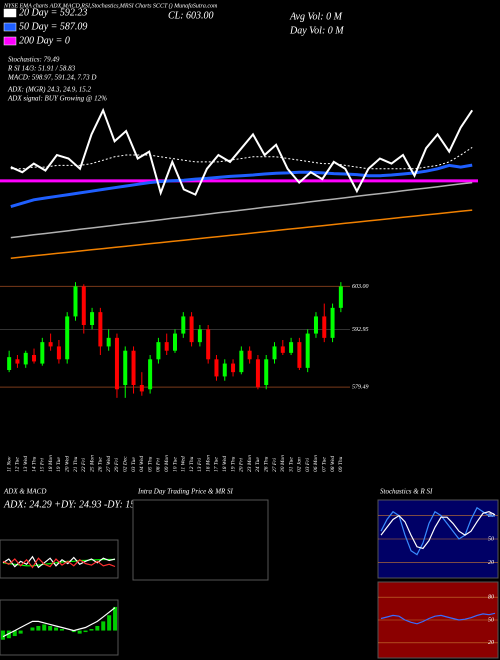 This screenshot has width=500, height=660. I want to click on x-tick-label: 07 Tue, so click(325, 464).